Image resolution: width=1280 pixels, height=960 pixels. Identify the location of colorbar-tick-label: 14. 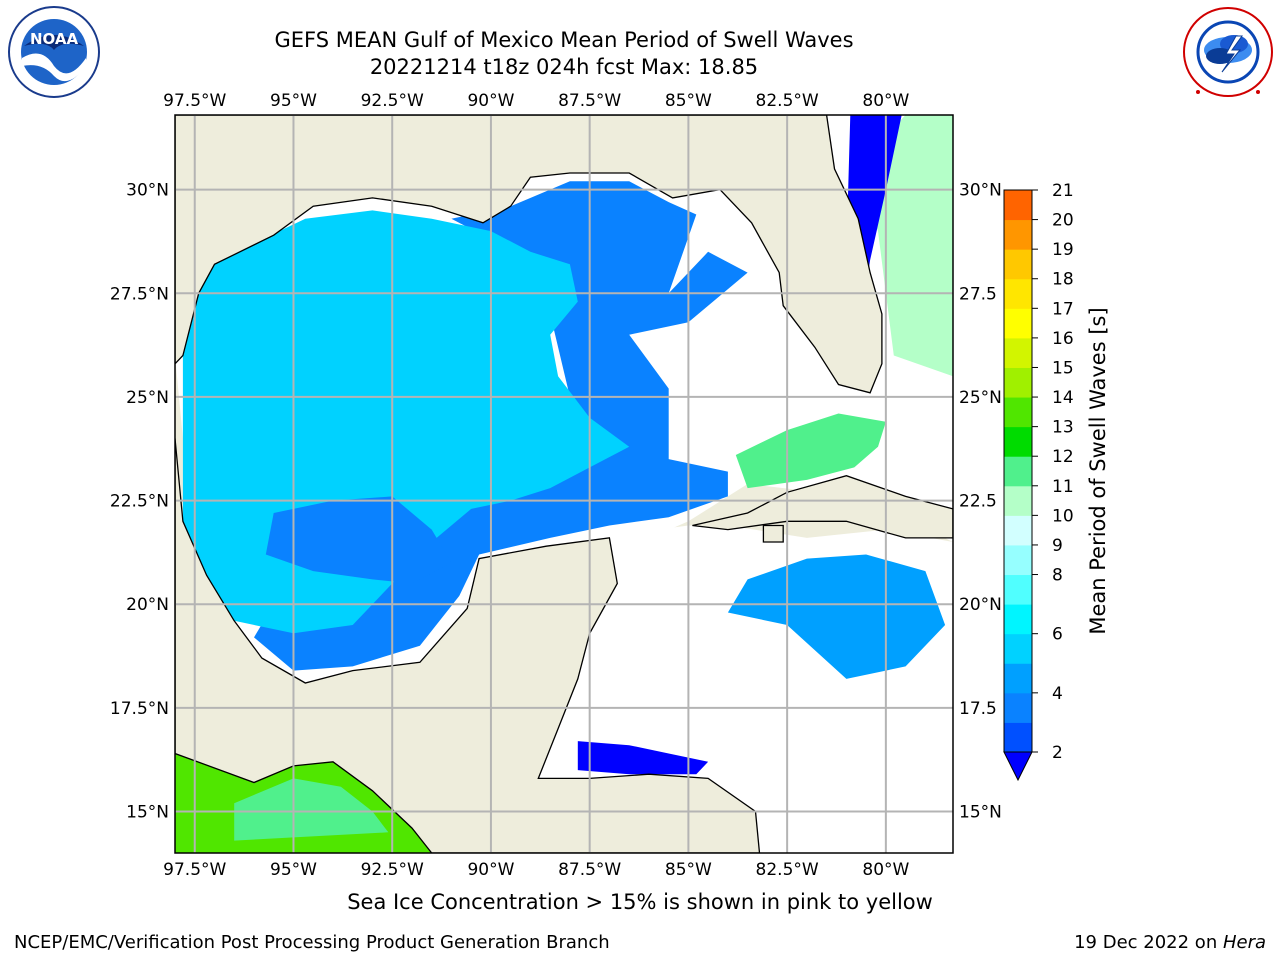
(1063, 398).